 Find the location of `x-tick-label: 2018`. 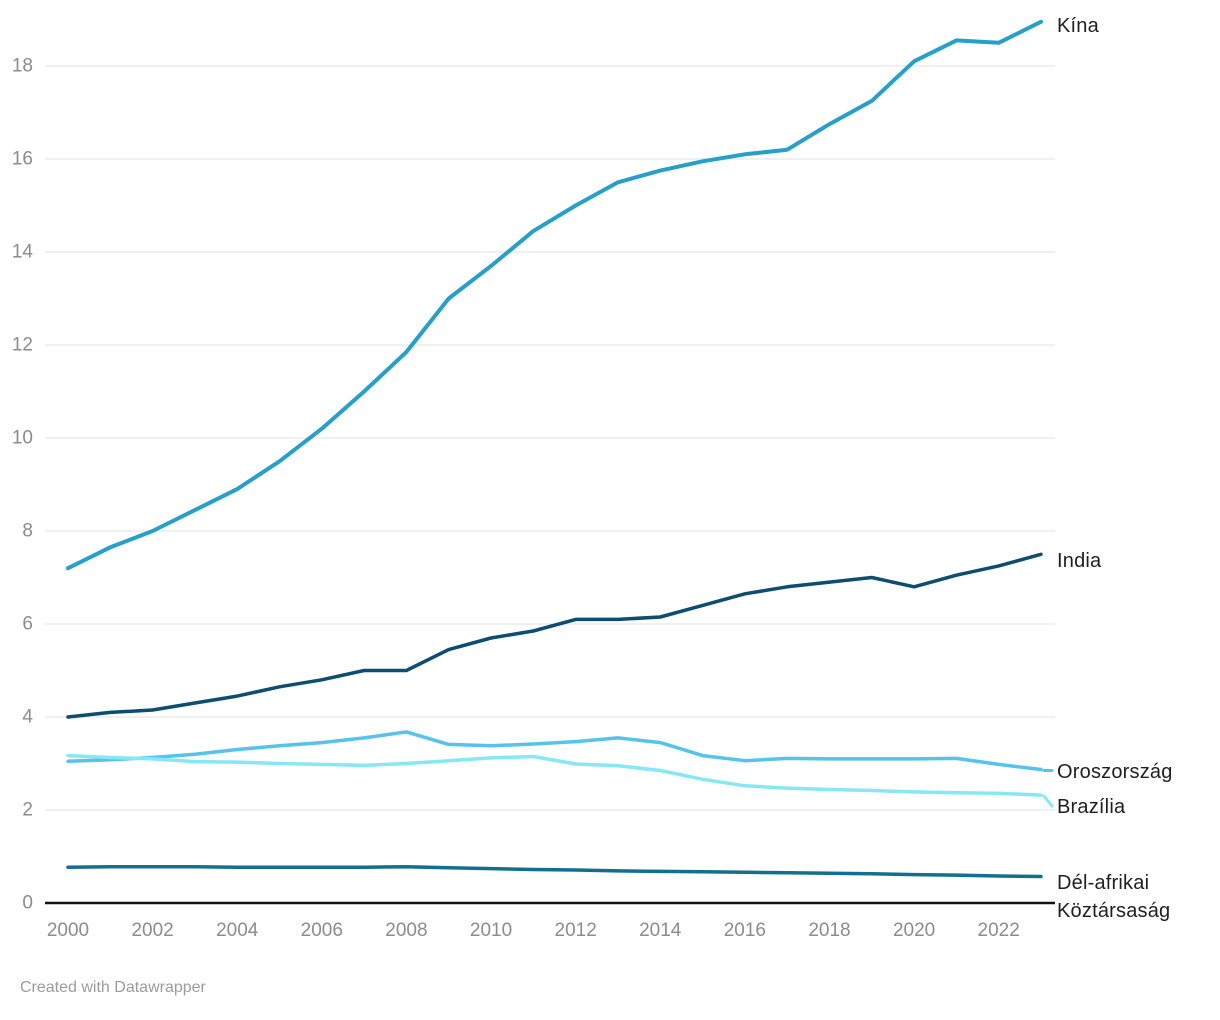

x-tick-label: 2018 is located at coordinates (829, 930).